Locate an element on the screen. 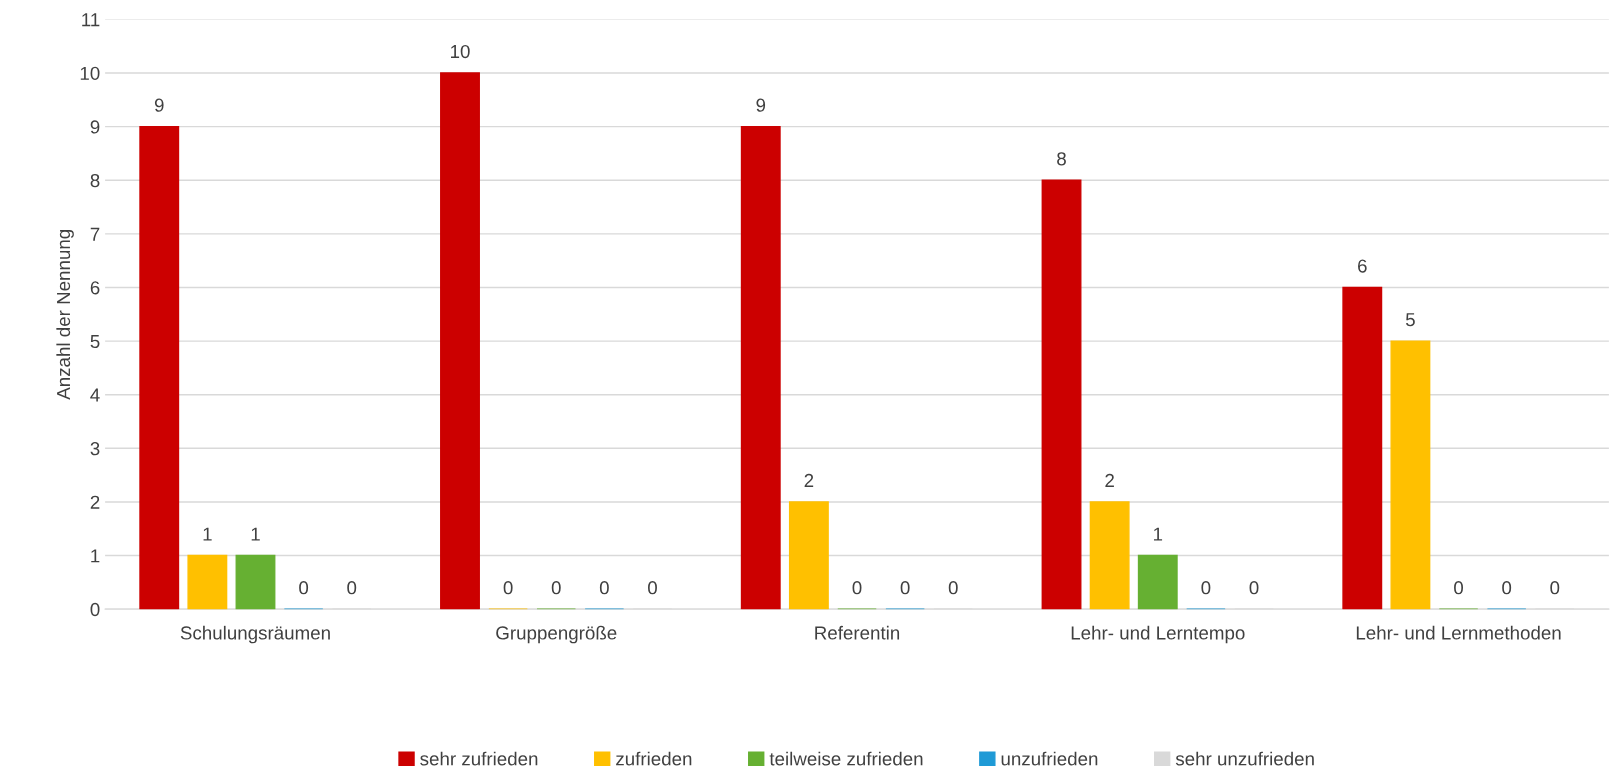  y-tick-label: 4 is located at coordinates (95, 395).